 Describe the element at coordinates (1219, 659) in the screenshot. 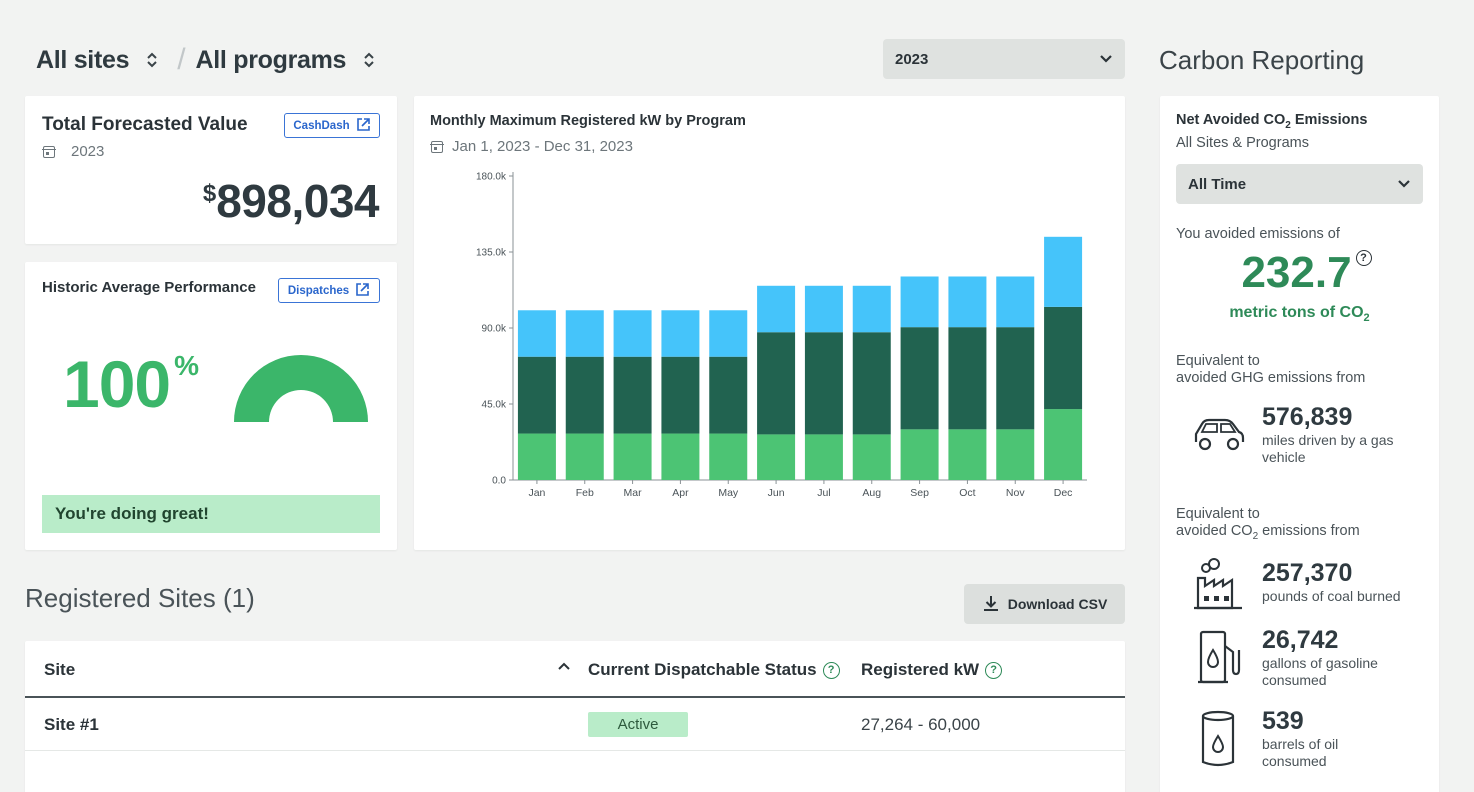

I see `gas-pump-icon` at that location.